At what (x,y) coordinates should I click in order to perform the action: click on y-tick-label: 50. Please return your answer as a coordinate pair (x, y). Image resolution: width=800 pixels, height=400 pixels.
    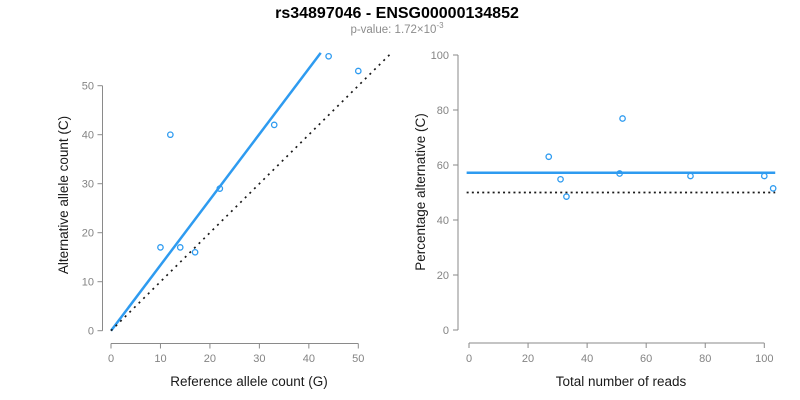
    Looking at the image, I should click on (88, 87).